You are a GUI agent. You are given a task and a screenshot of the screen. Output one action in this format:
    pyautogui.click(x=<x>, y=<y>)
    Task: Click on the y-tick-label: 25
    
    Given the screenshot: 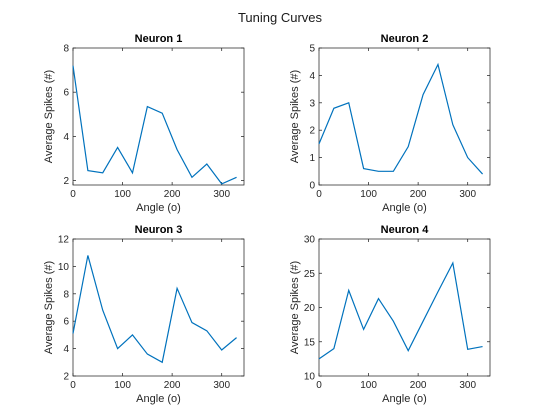 What is the action you would take?
    pyautogui.click(x=310, y=274)
    